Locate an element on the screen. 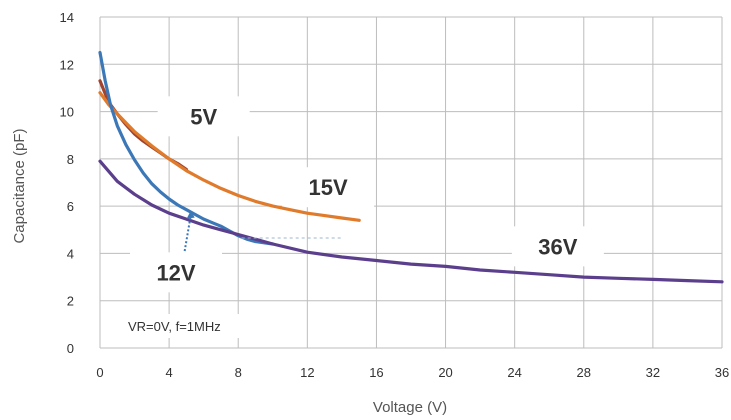  series-label-12v: 12V is located at coordinates (175, 272).